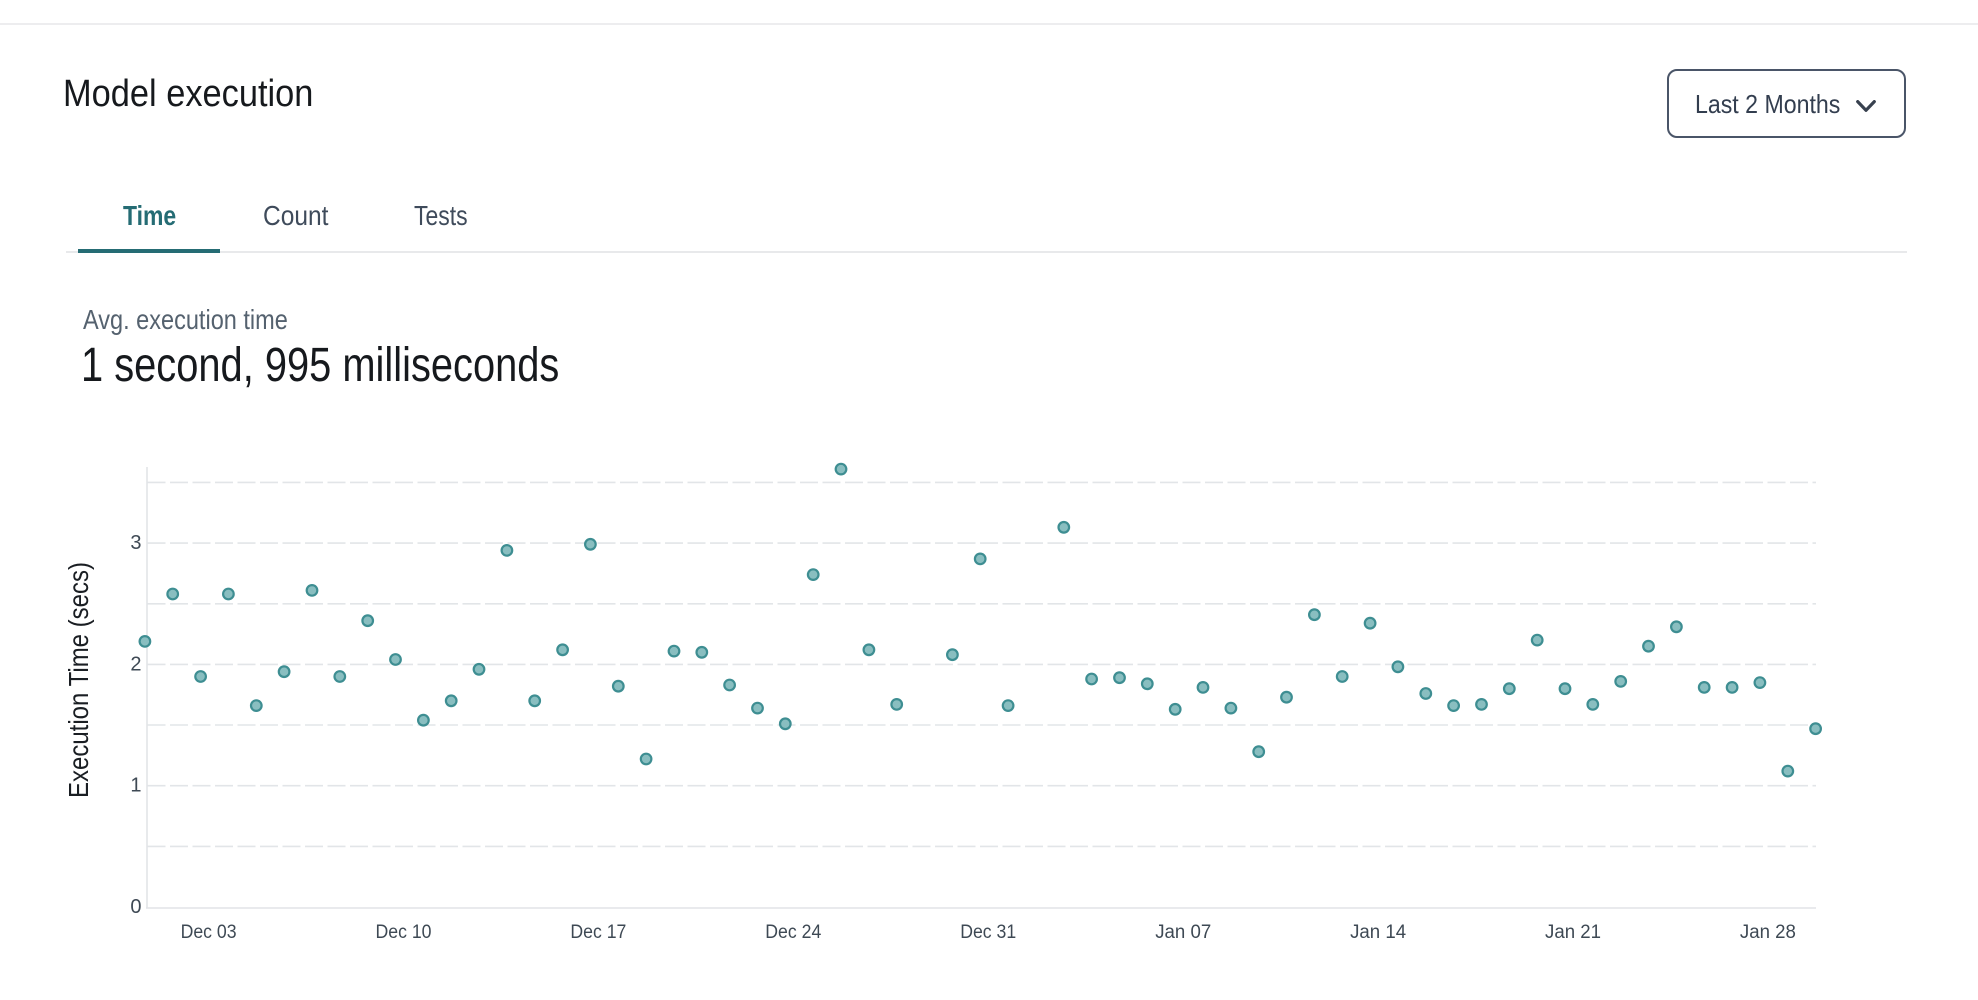 Image resolution: width=1978 pixels, height=1000 pixels. Describe the element at coordinates (1768, 932) in the screenshot. I see `svg-text: Jan 28` at that location.